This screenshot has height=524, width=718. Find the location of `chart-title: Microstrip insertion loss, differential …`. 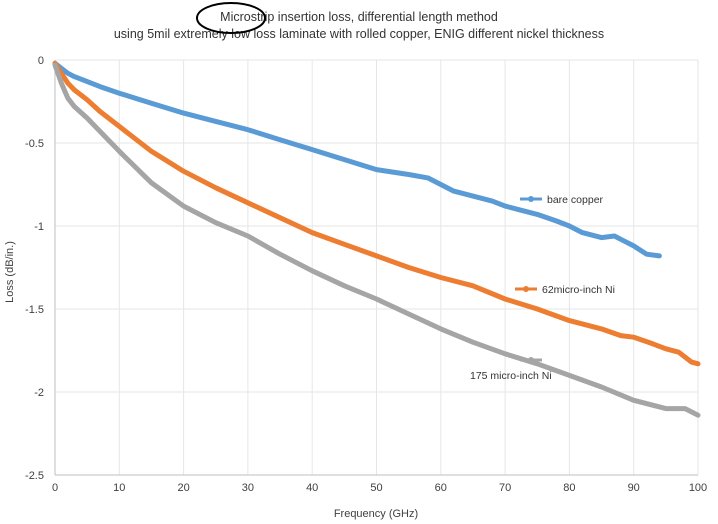

chart-title: Microstrip insertion loss, differential … is located at coordinates (359, 17).